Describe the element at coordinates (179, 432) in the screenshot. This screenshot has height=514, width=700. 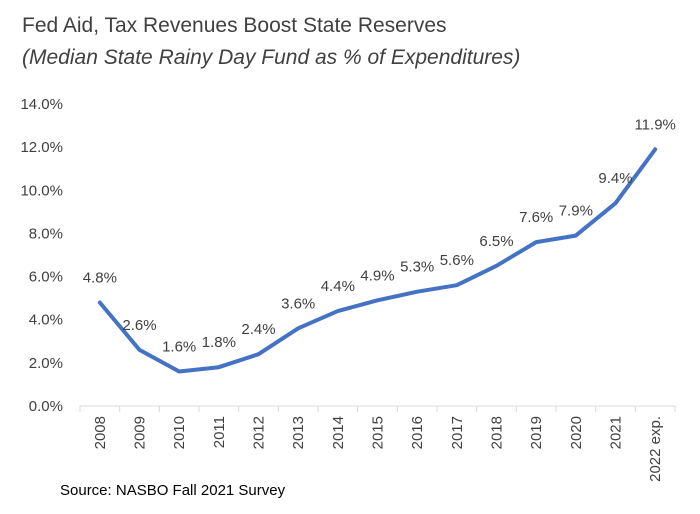
I see `x-tick-label: 2010` at that location.